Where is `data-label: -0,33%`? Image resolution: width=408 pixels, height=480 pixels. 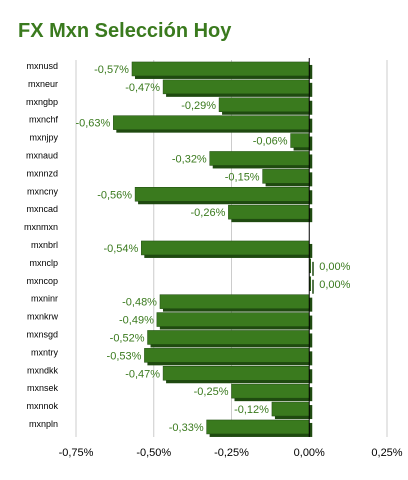
data-label: -0,33% is located at coordinates (186, 428).